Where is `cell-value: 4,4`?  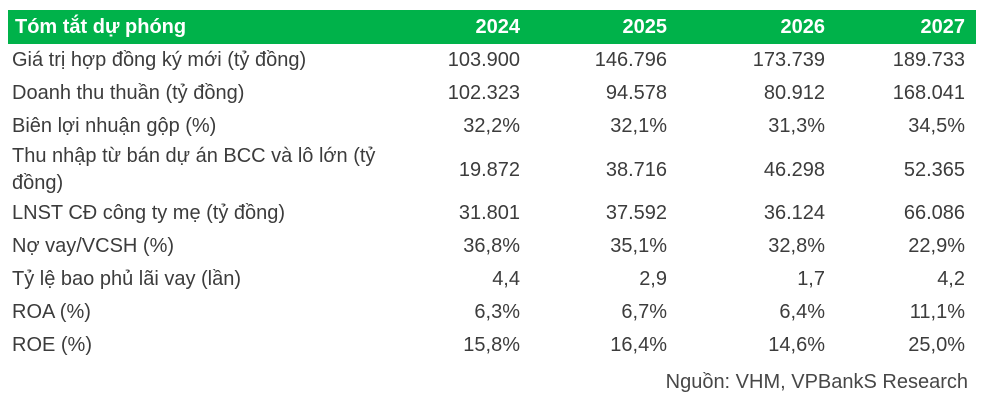
cell-value: 4,4 is located at coordinates (506, 279).